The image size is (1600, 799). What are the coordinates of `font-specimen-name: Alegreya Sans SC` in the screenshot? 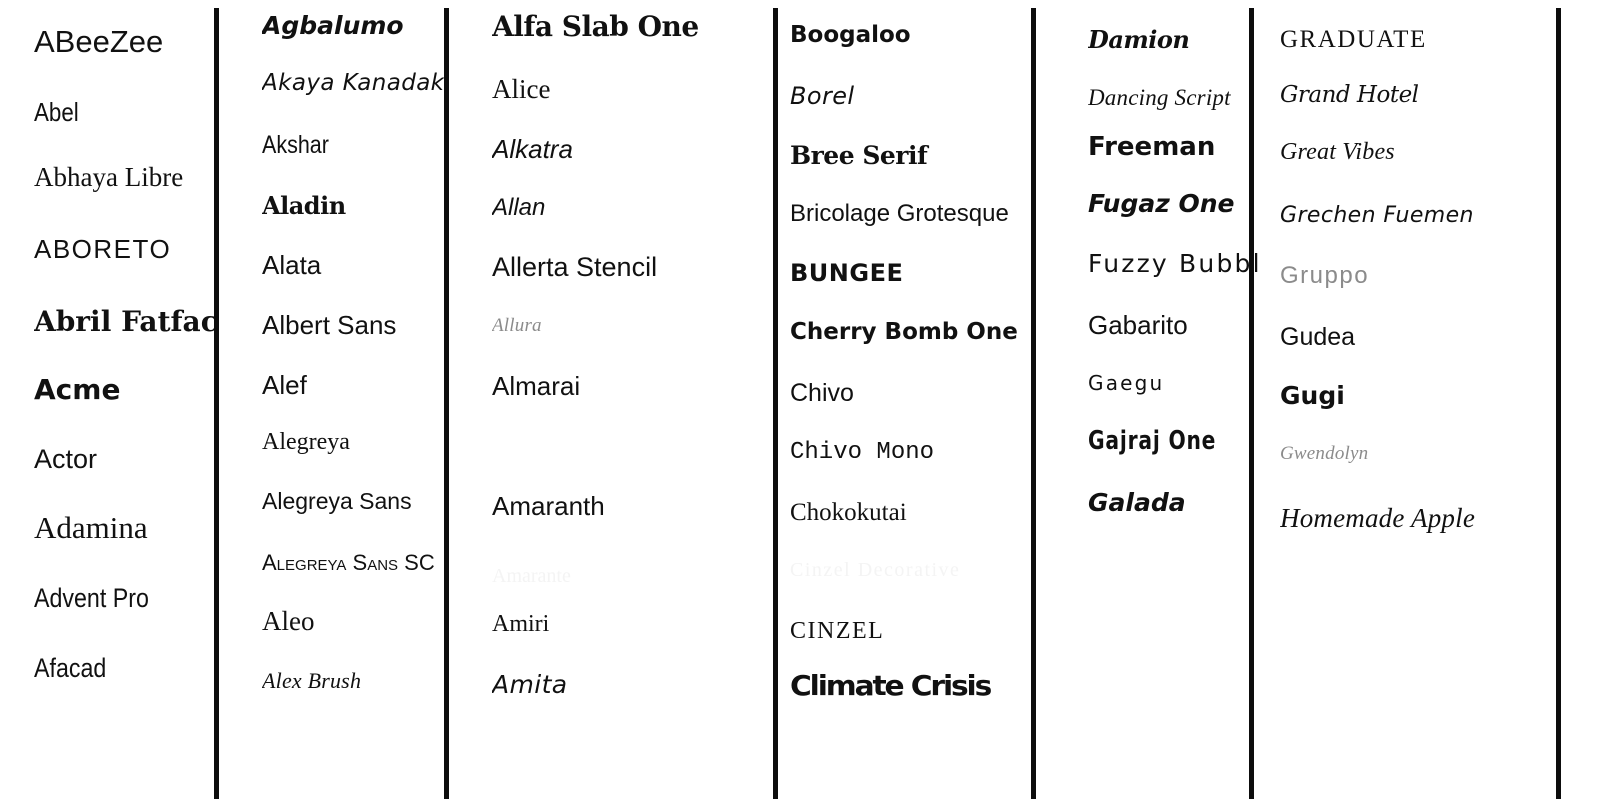 It's located at (348, 562).